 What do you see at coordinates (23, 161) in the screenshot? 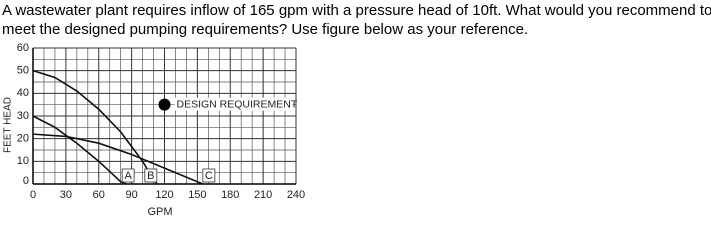
I see `y-tick-label: 10` at bounding box center [23, 161].